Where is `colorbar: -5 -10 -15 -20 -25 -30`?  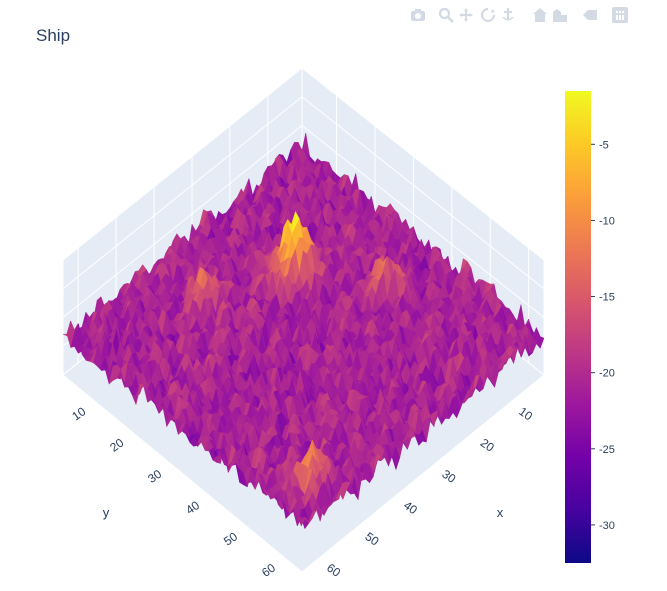 colorbar: -5 -10 -15 -20 -25 -30 is located at coordinates (590, 327).